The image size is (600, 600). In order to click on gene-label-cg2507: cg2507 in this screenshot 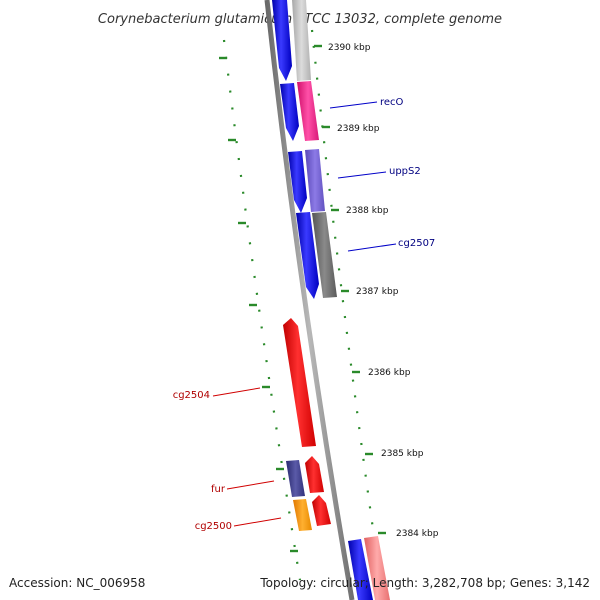, I will do `click(416, 243)`.